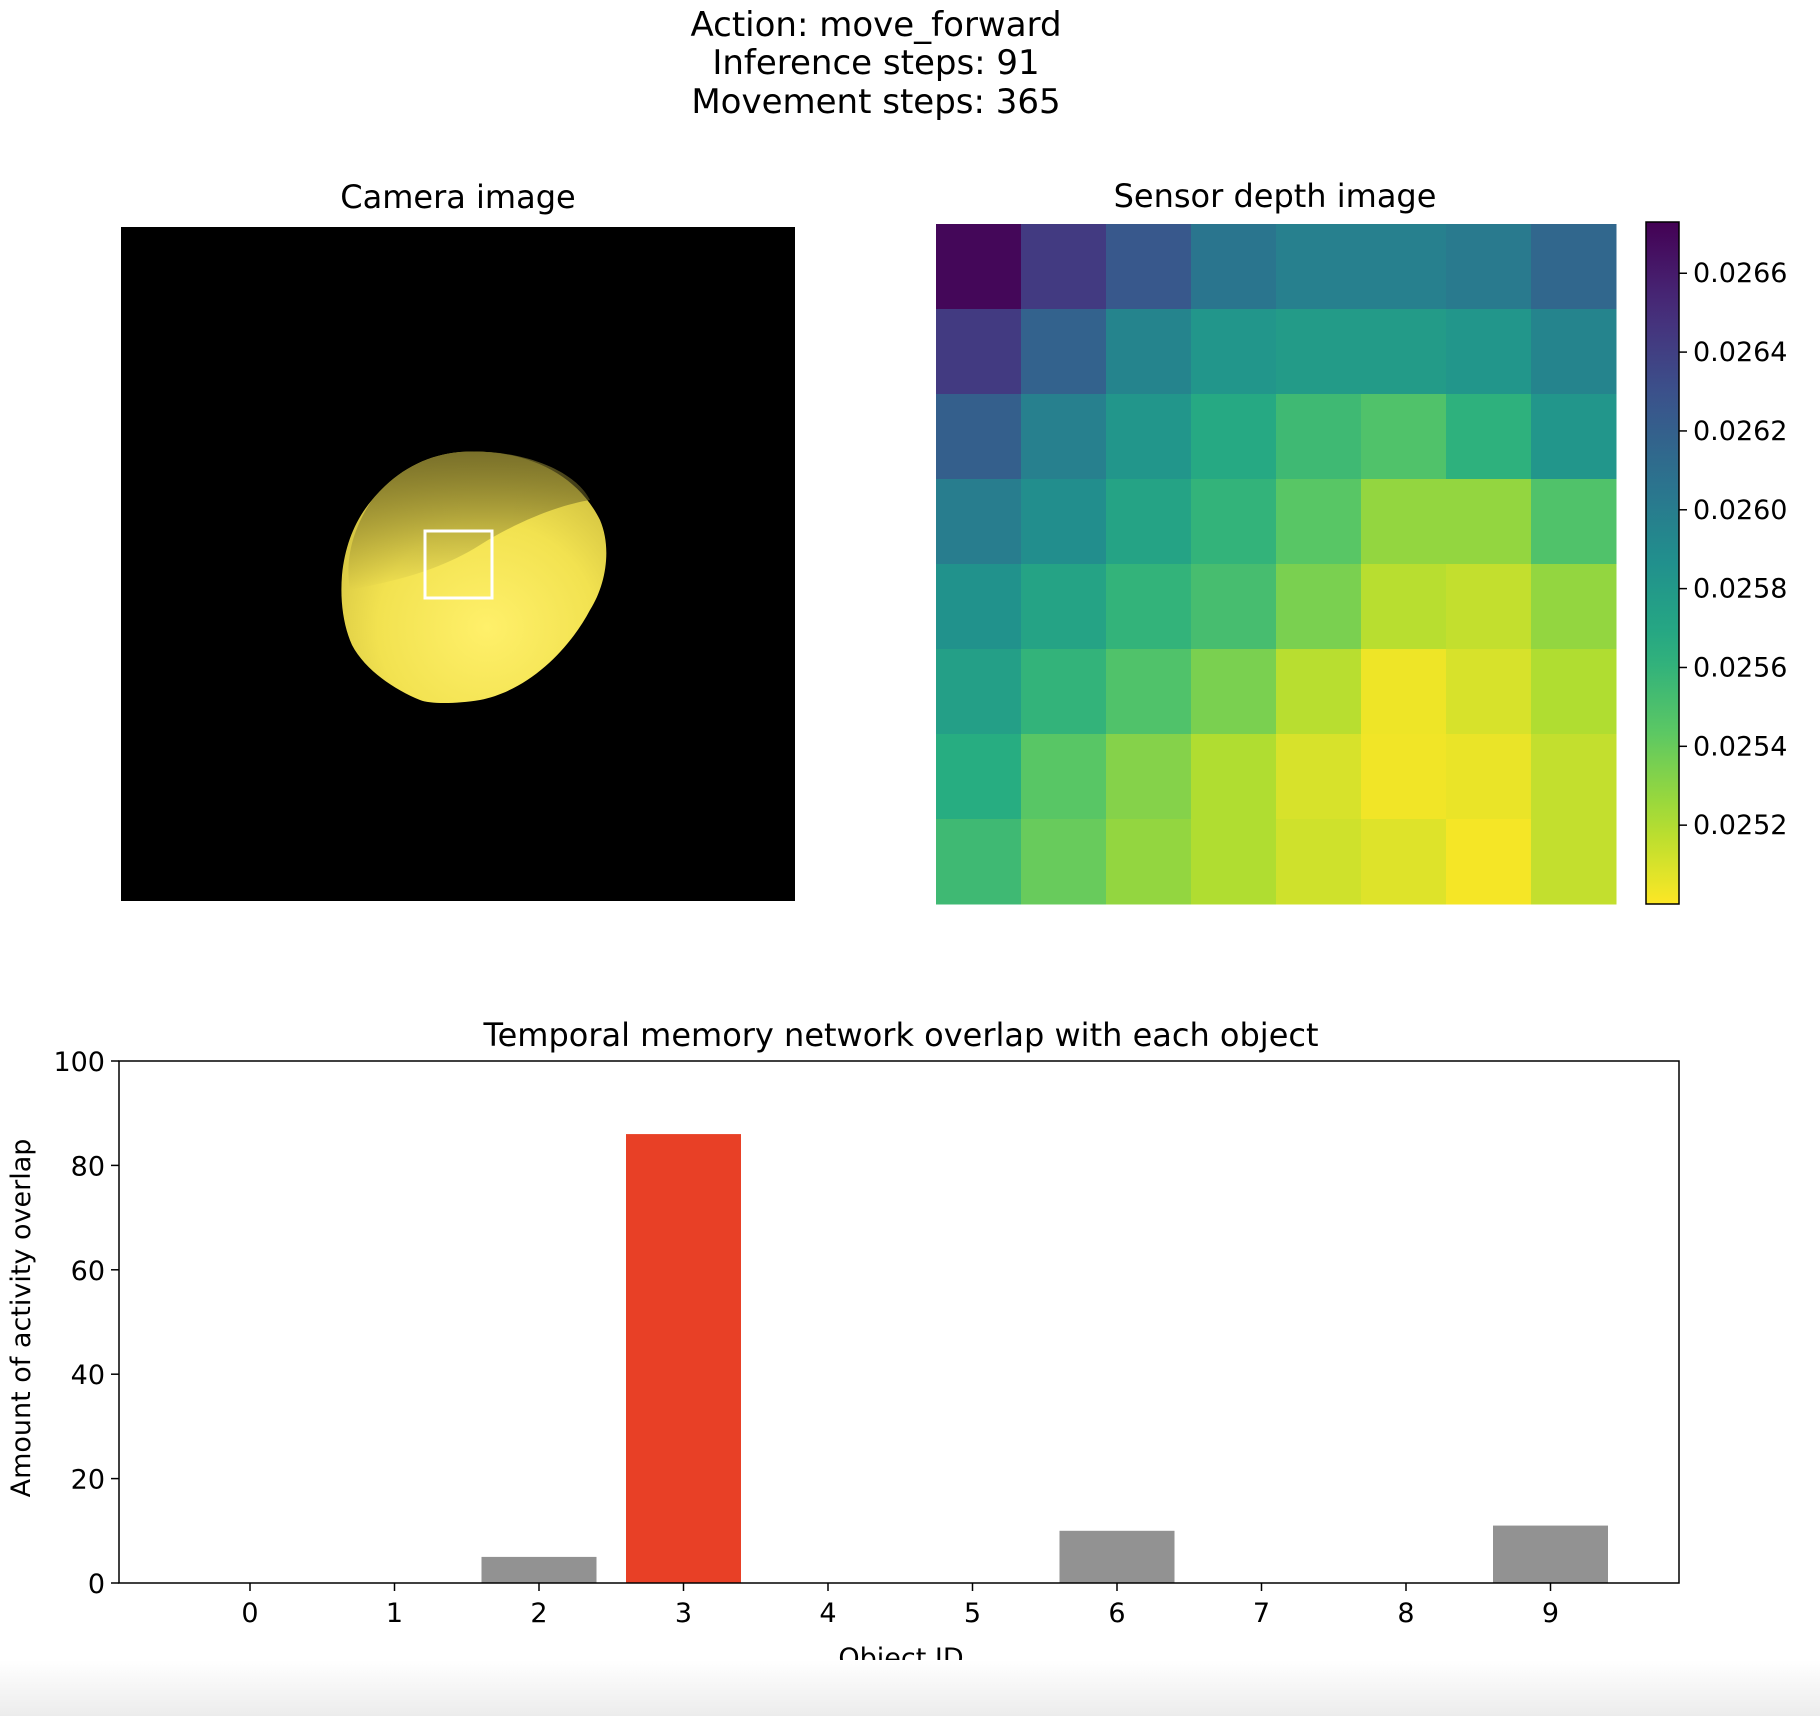  What do you see at coordinates (1261, 1613) in the screenshot?
I see `x-tick-label: 7` at bounding box center [1261, 1613].